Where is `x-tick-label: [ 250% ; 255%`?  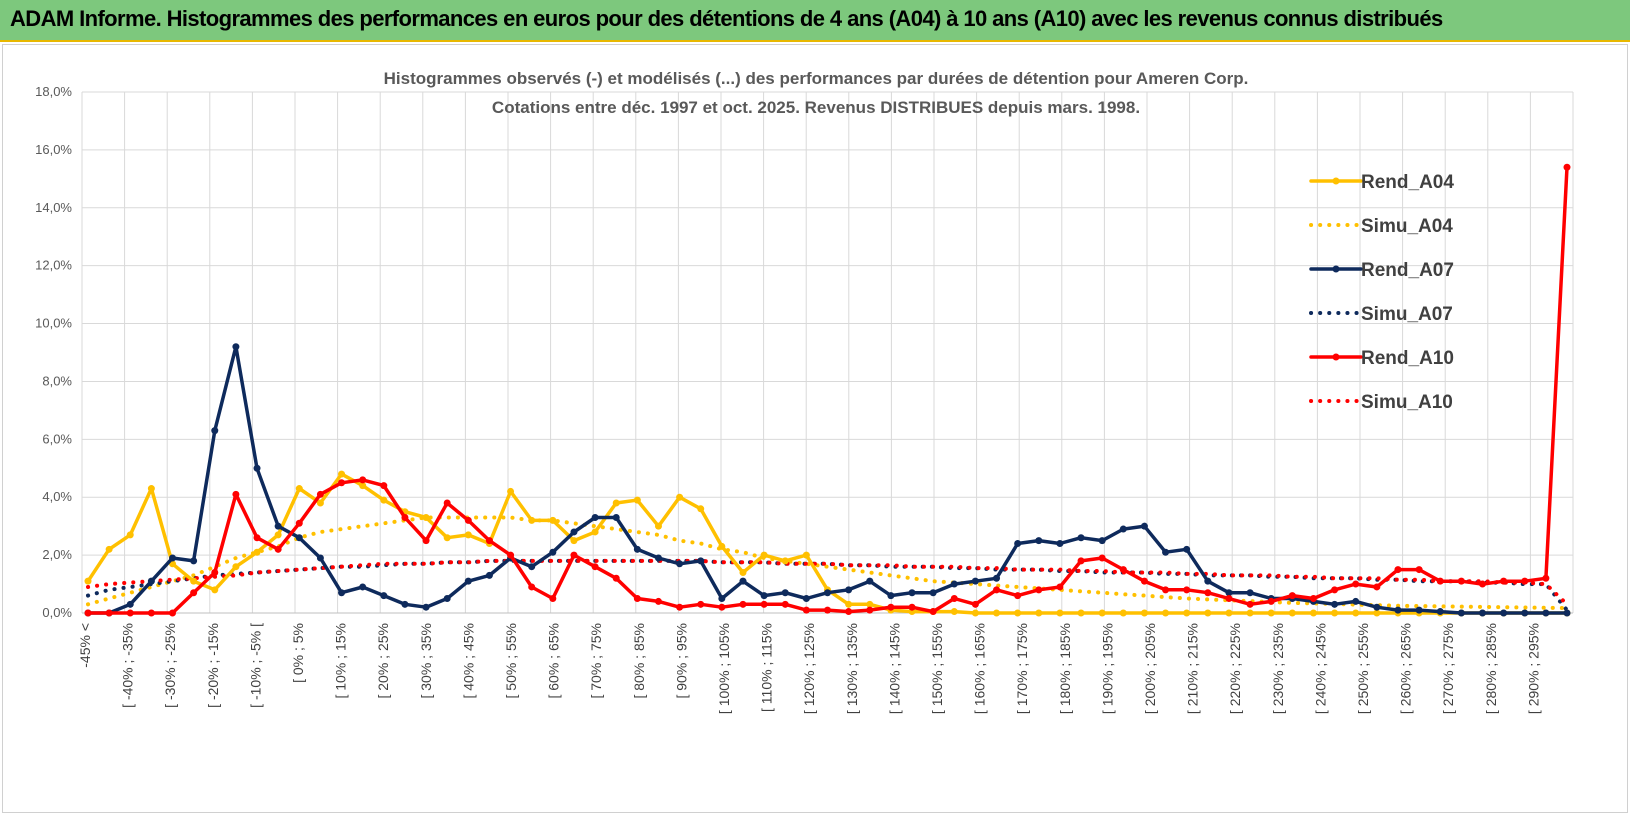 x-tick-label: [ 250% ; 255% is located at coordinates (1363, 668).